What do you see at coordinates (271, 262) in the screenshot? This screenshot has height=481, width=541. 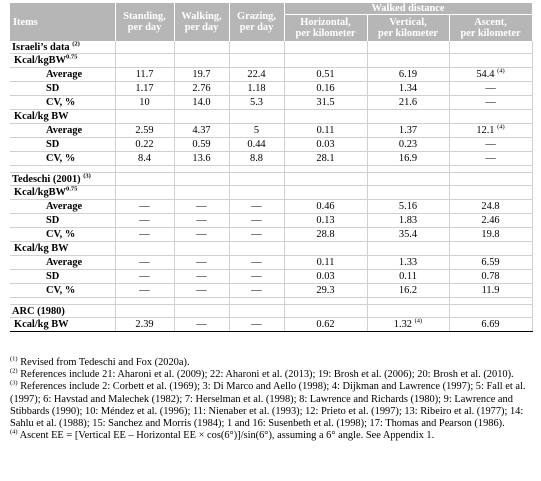 I see `table-row: Average — — — 0.11 1.33 6.59` at bounding box center [271, 262].